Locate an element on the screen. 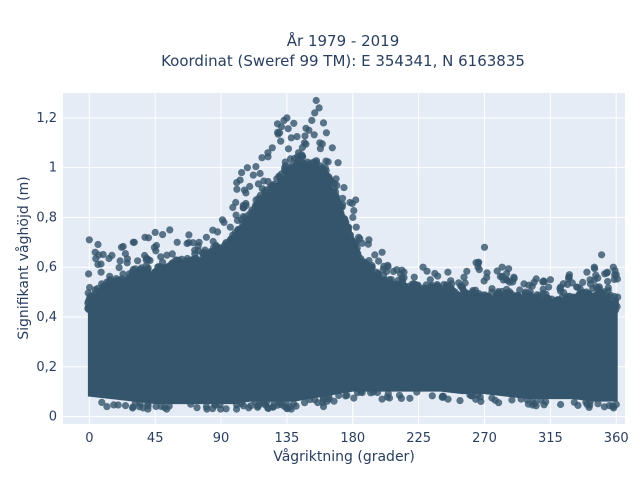  y-tick-label: 0,4 is located at coordinates (46, 317).